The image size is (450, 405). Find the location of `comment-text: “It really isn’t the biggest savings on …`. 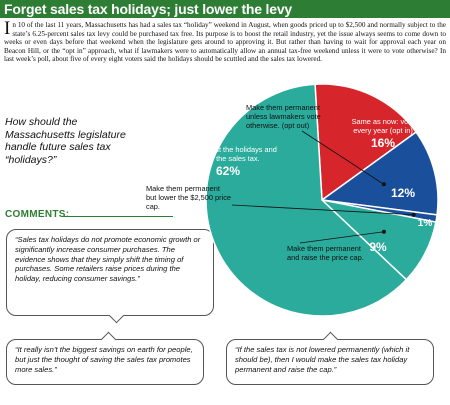

comment-text: “It really isn’t the biggest savings on … is located at coordinates (104, 359).